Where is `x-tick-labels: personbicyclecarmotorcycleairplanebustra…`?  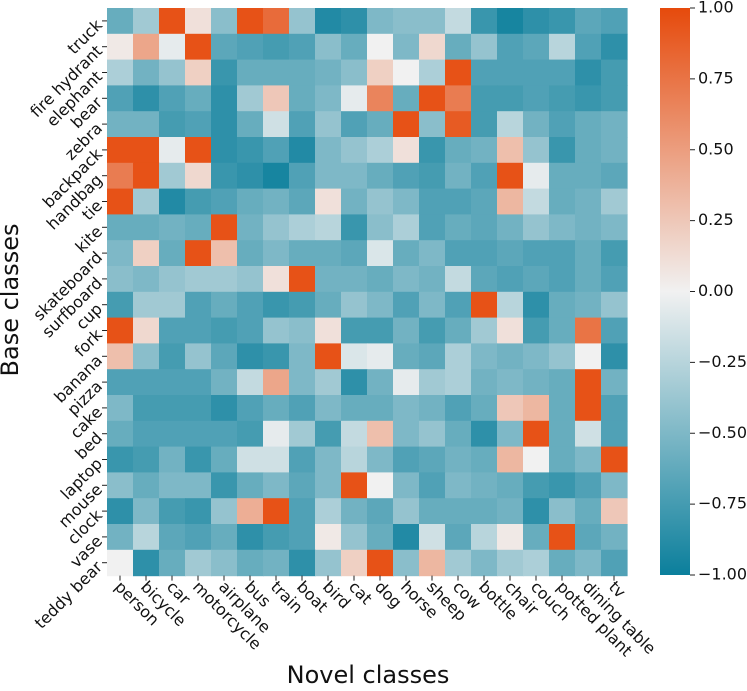
x-tick-labels: personbicyclecarmotorcycleairplanebustra… is located at coordinates (385, 617).